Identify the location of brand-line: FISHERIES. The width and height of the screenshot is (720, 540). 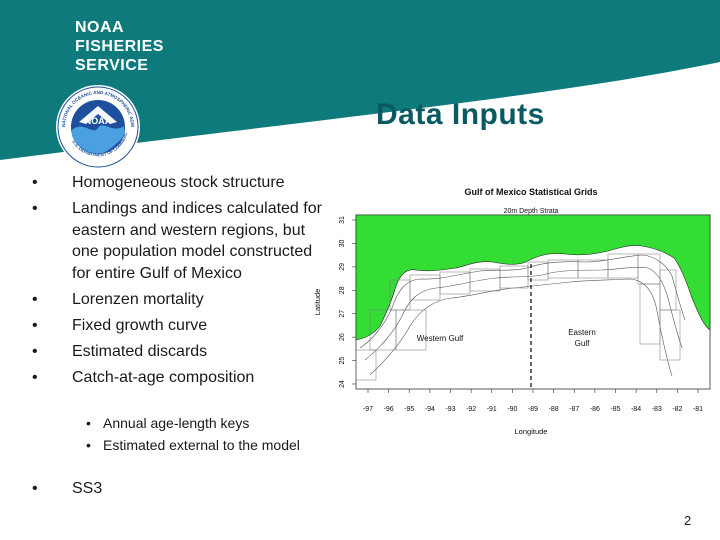
(119, 46).